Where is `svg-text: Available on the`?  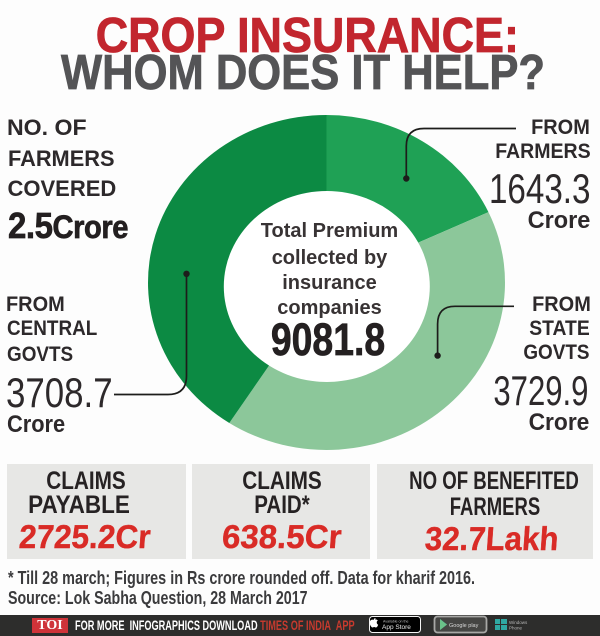 svg-text: Available on the is located at coordinates (396, 622).